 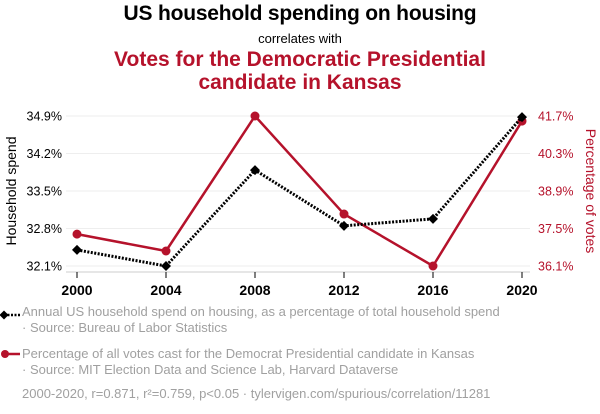 What do you see at coordinates (300, 59) in the screenshot?
I see `title2-line1: Votes for the Democratic Presidential` at bounding box center [300, 59].